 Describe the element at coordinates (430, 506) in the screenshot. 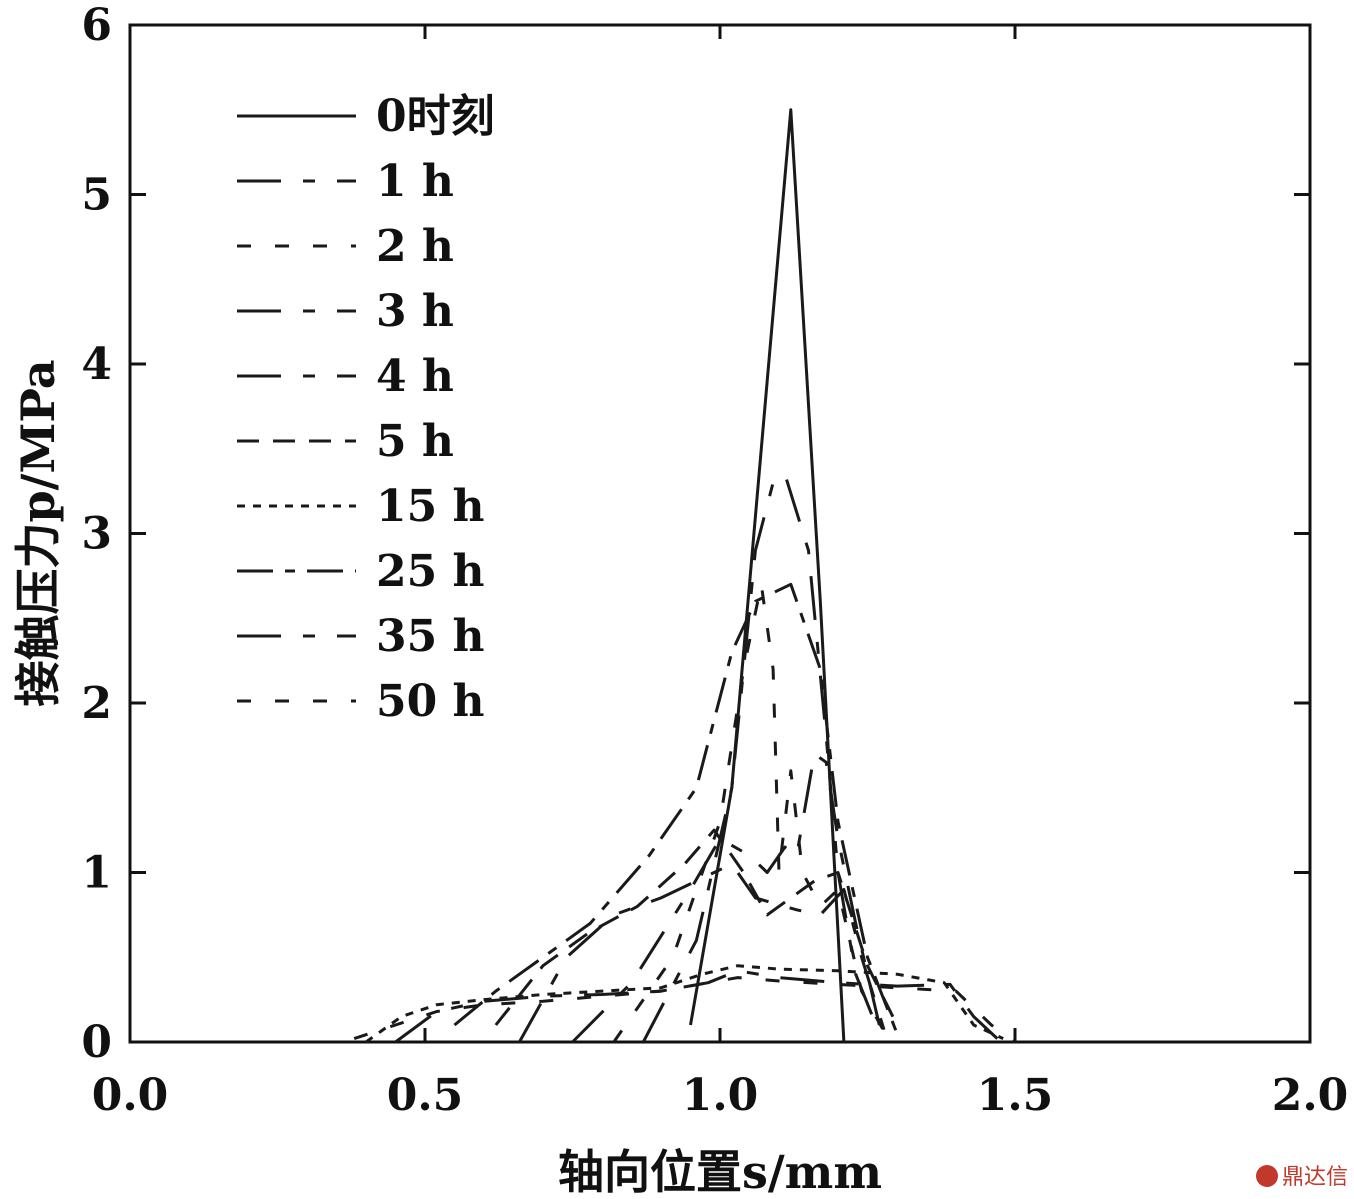

I see `legend-label-6: 15 h` at that location.